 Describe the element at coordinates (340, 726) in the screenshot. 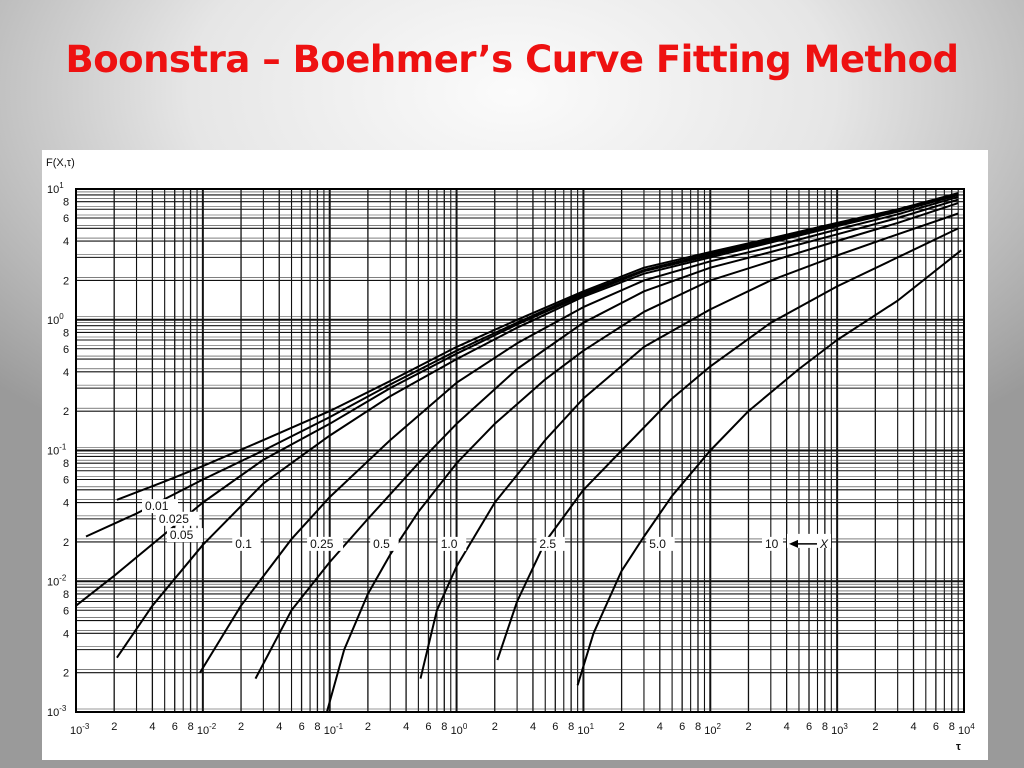

I see `x-tick-exponent: -1` at that location.